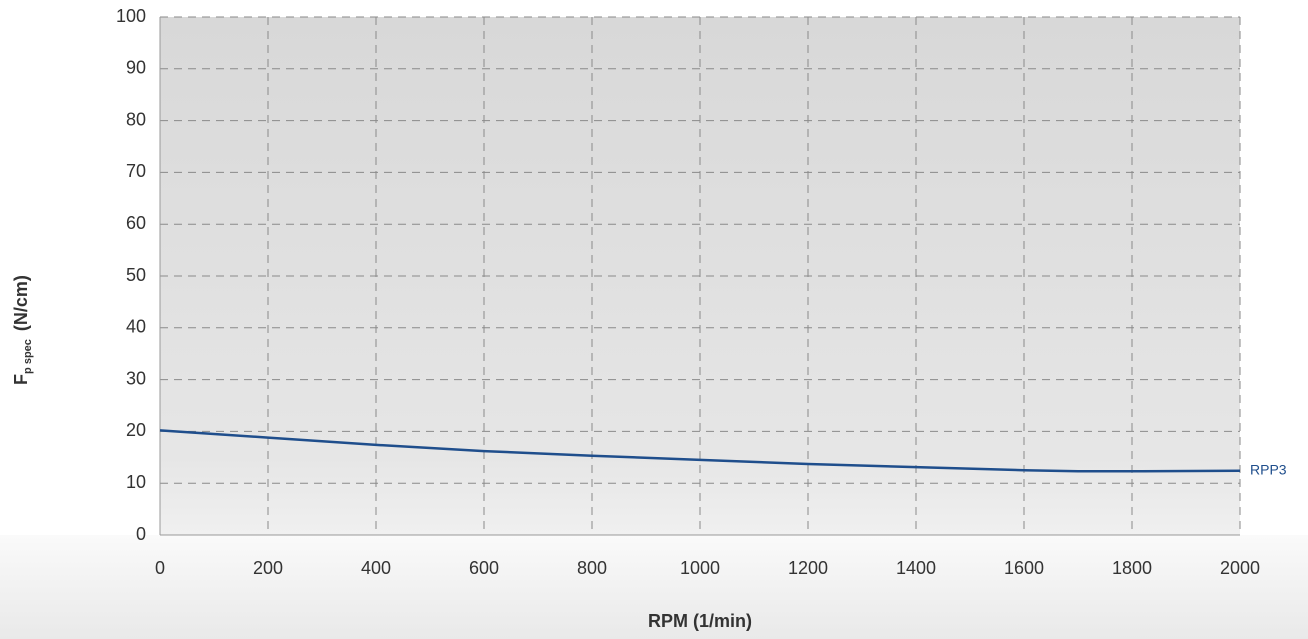 This screenshot has height=639, width=1308. What do you see at coordinates (141, 534) in the screenshot?
I see `y-tick-label: 0` at bounding box center [141, 534].